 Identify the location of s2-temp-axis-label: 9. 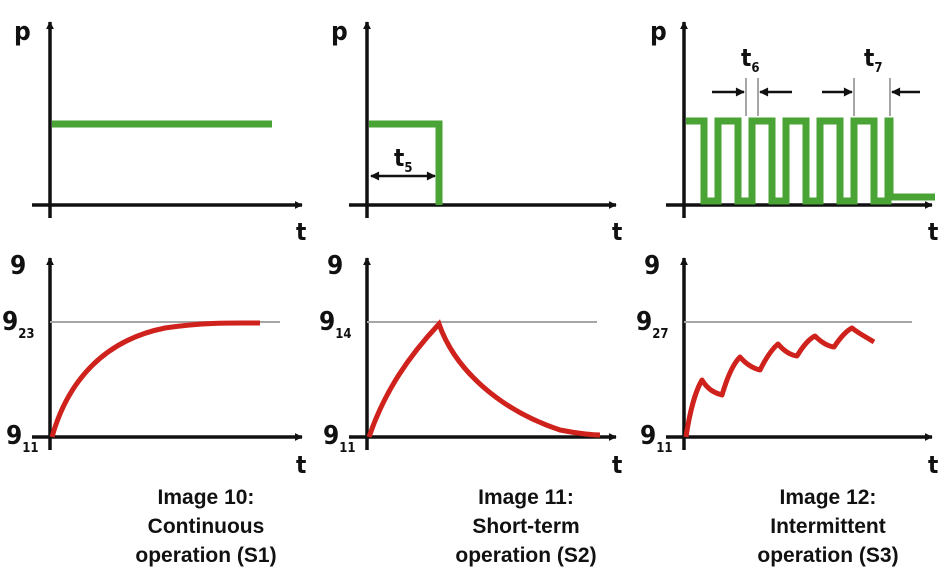
(335, 266).